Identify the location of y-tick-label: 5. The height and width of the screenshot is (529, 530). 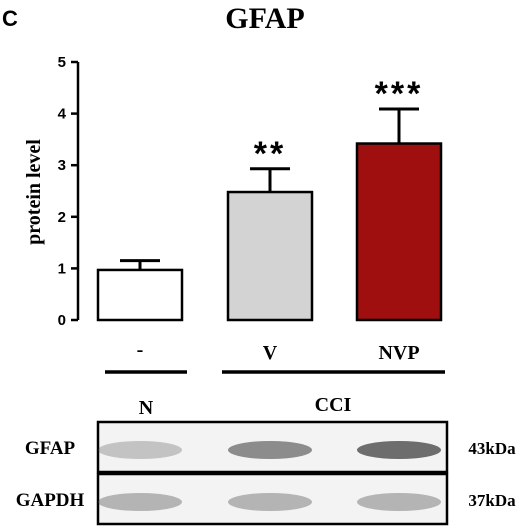
(62, 62).